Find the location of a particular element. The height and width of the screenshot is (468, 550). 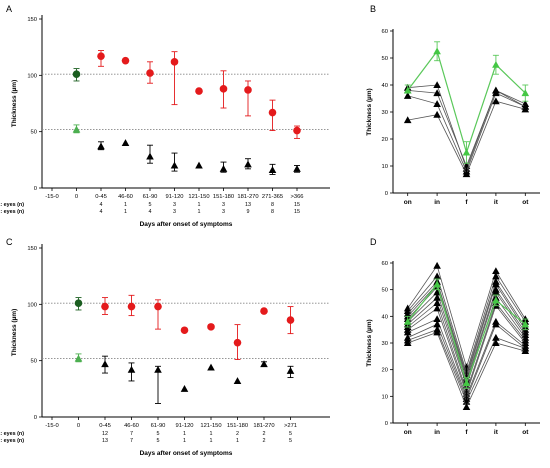

x-tick-label: 46-60 is located at coordinates (131, 426).